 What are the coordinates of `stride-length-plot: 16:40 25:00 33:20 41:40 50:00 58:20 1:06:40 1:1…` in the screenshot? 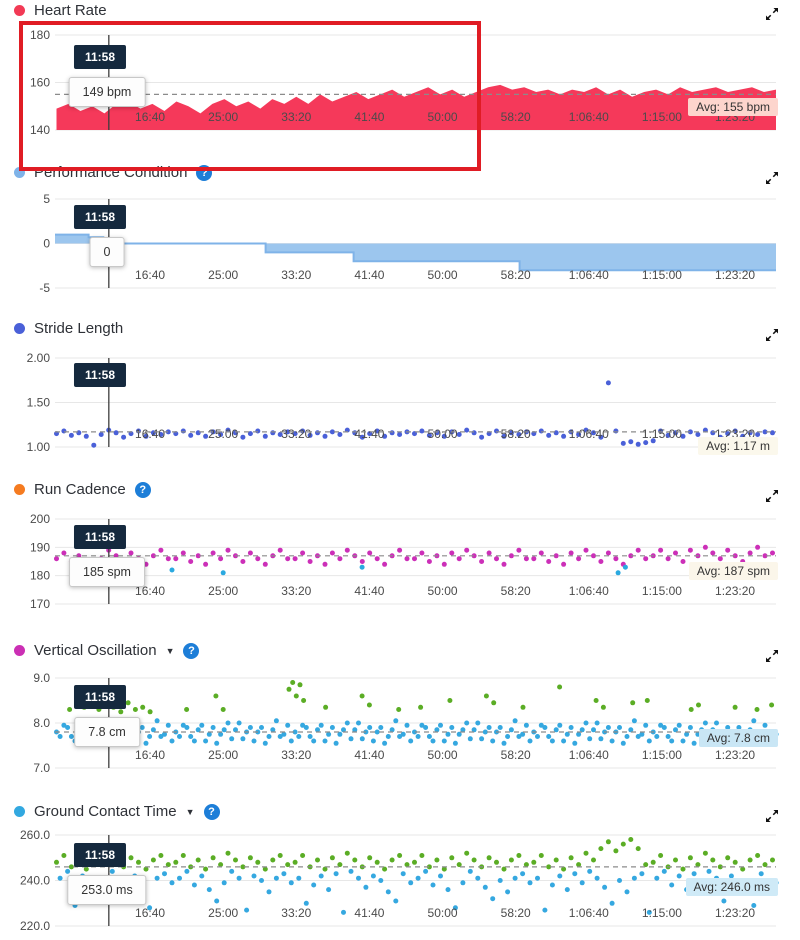 It's located at (401, 402).